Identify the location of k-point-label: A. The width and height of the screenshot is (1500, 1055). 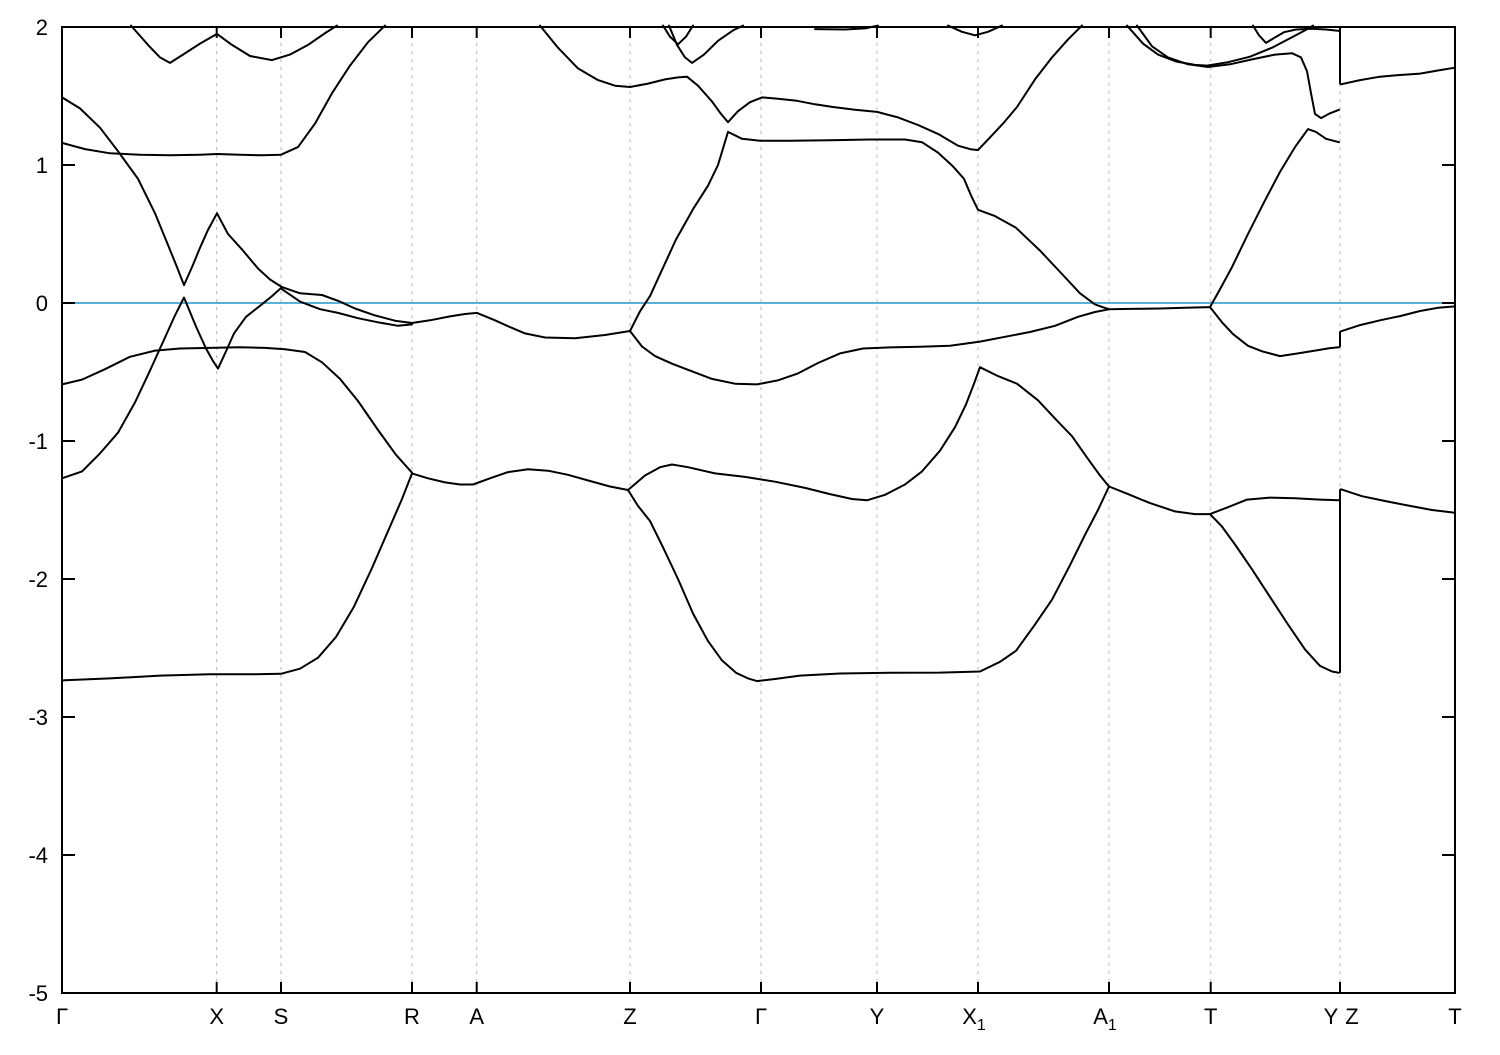
(476, 1016).